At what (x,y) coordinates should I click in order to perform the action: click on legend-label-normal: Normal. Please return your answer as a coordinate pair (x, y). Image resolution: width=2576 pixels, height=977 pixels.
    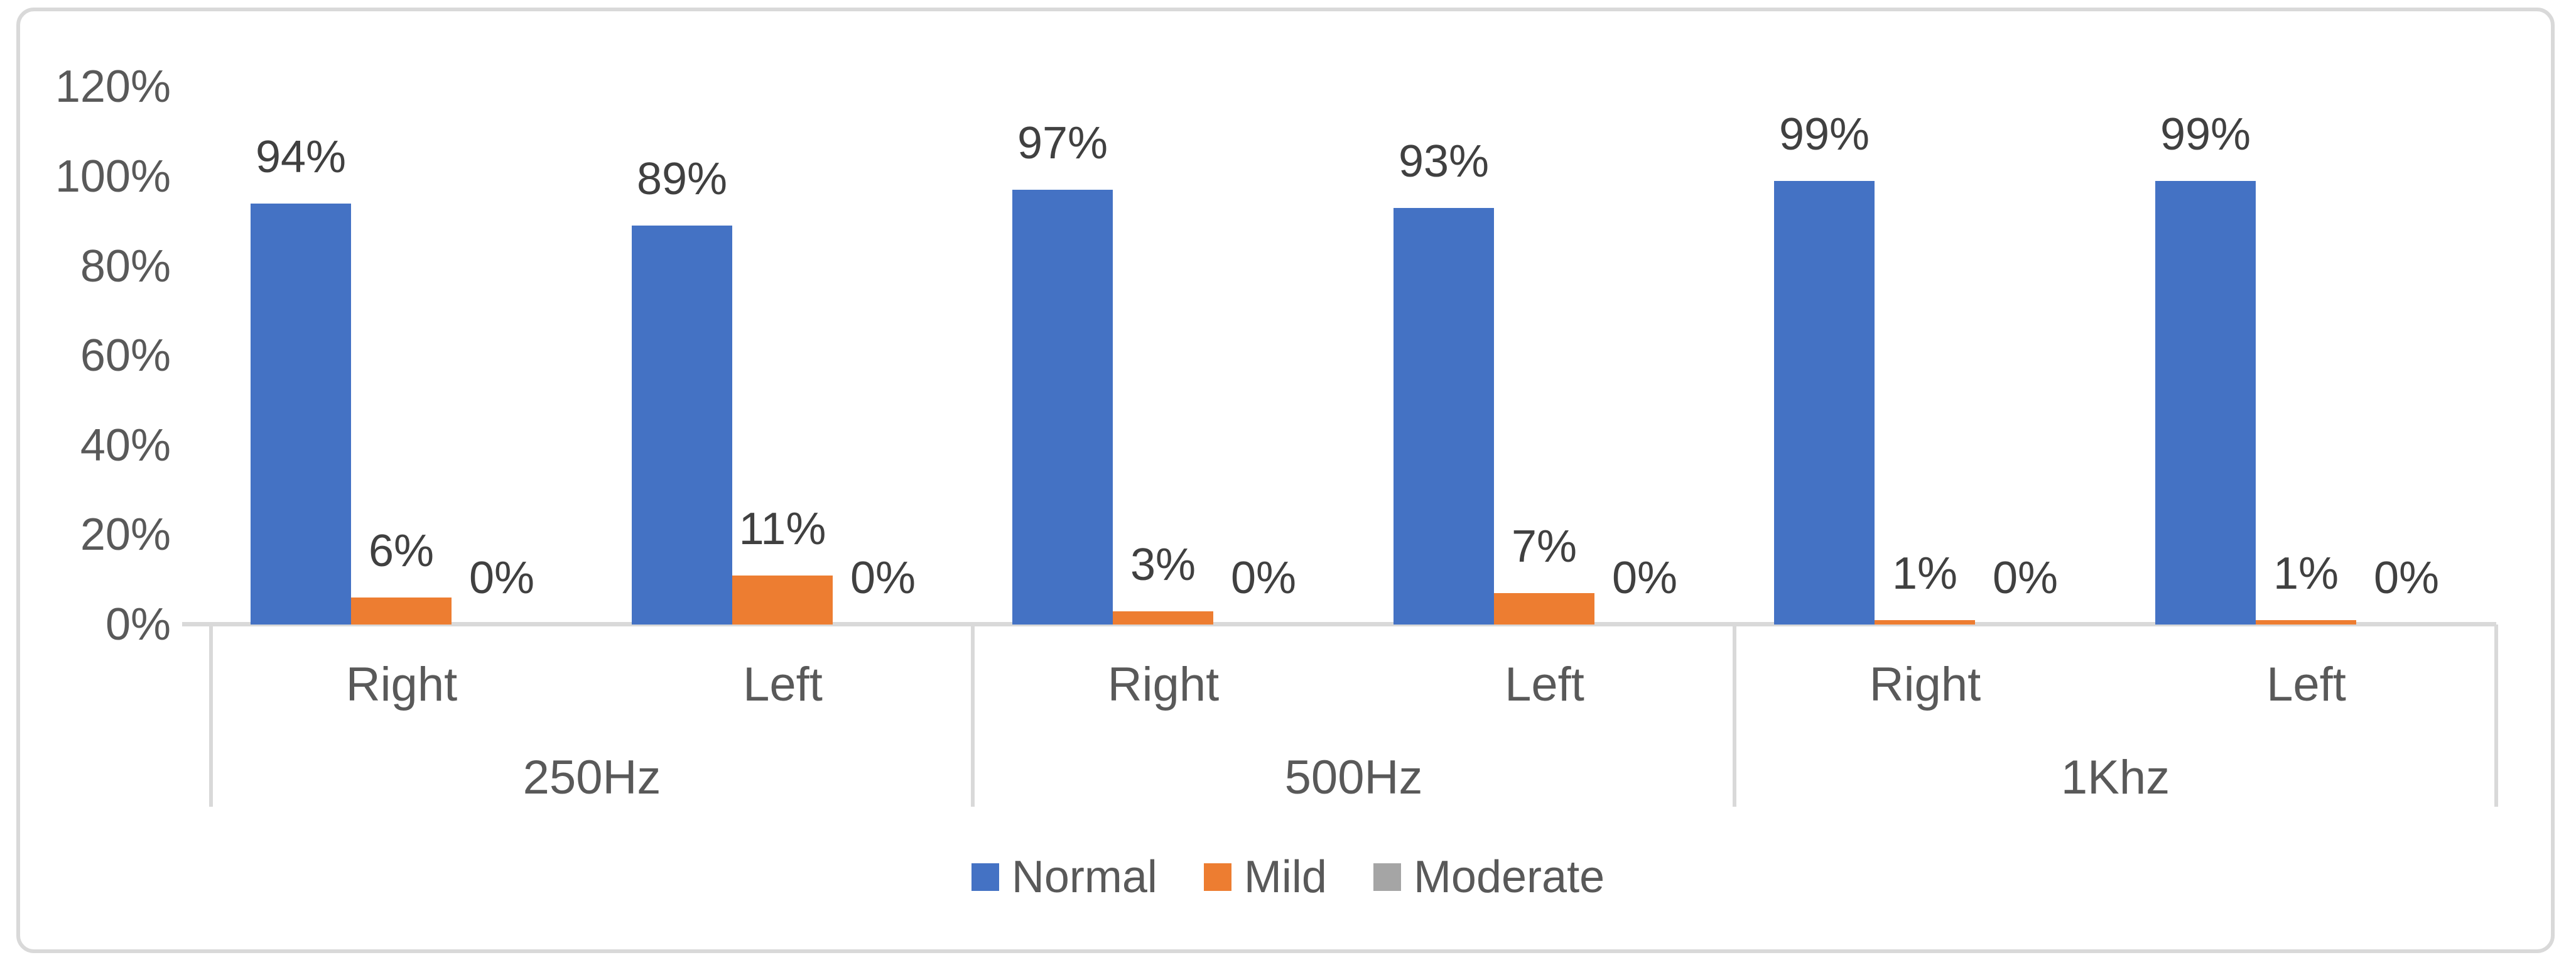
    Looking at the image, I should click on (1084, 877).